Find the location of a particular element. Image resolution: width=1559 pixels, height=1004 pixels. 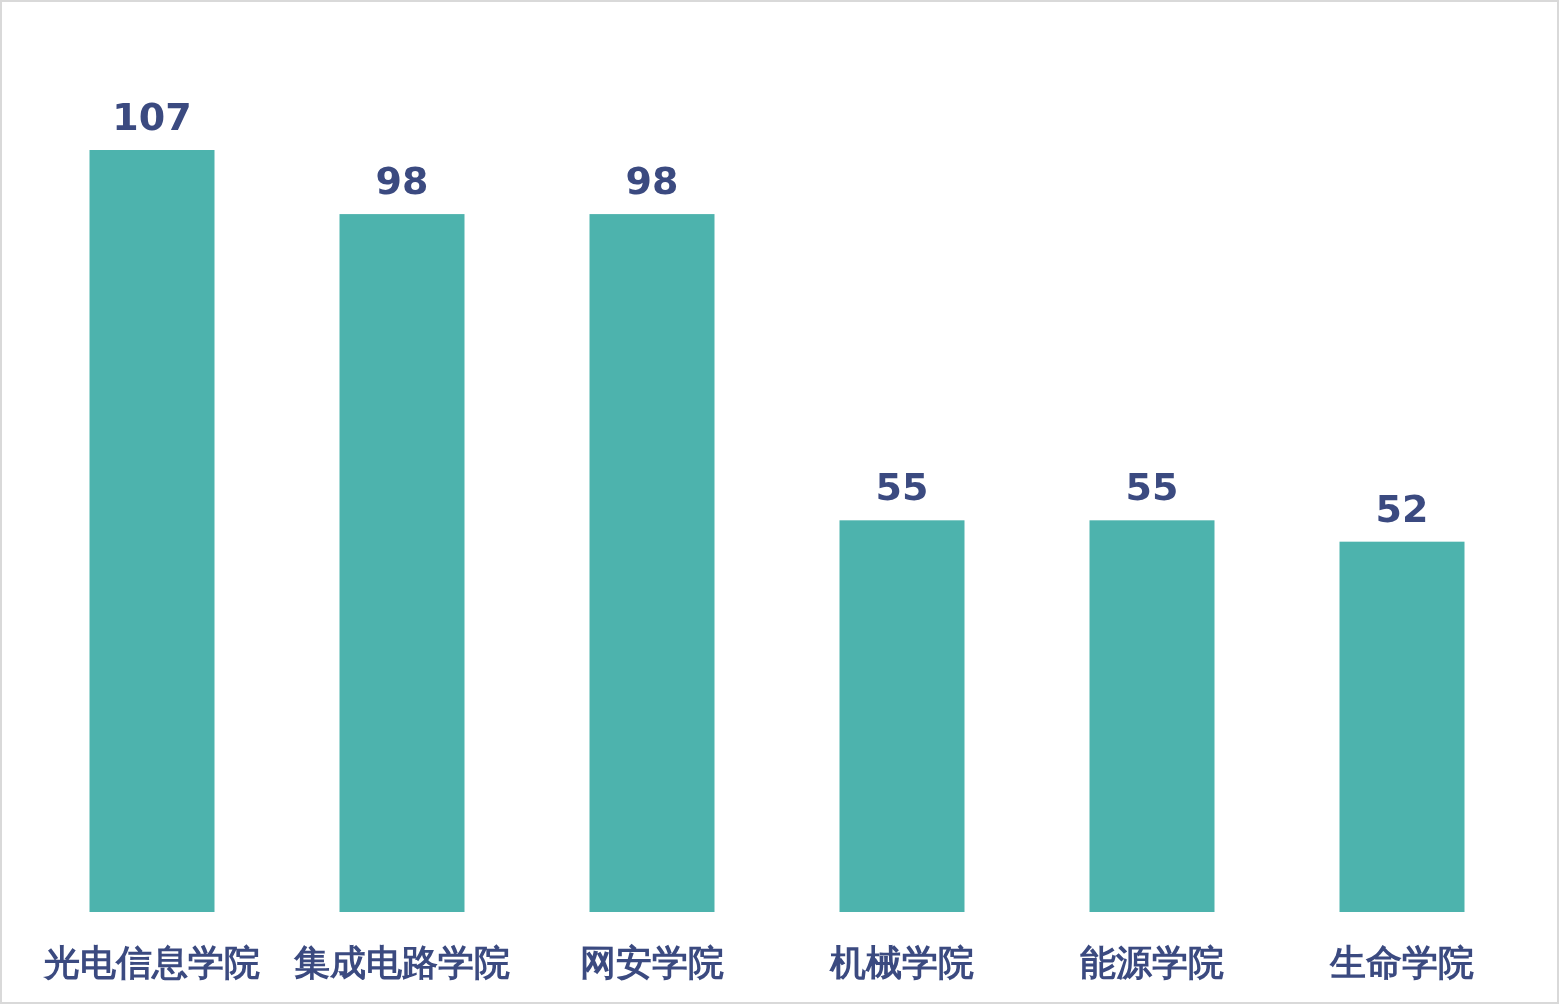

x-tick-label: 集成电路学院 is located at coordinates (401, 962).